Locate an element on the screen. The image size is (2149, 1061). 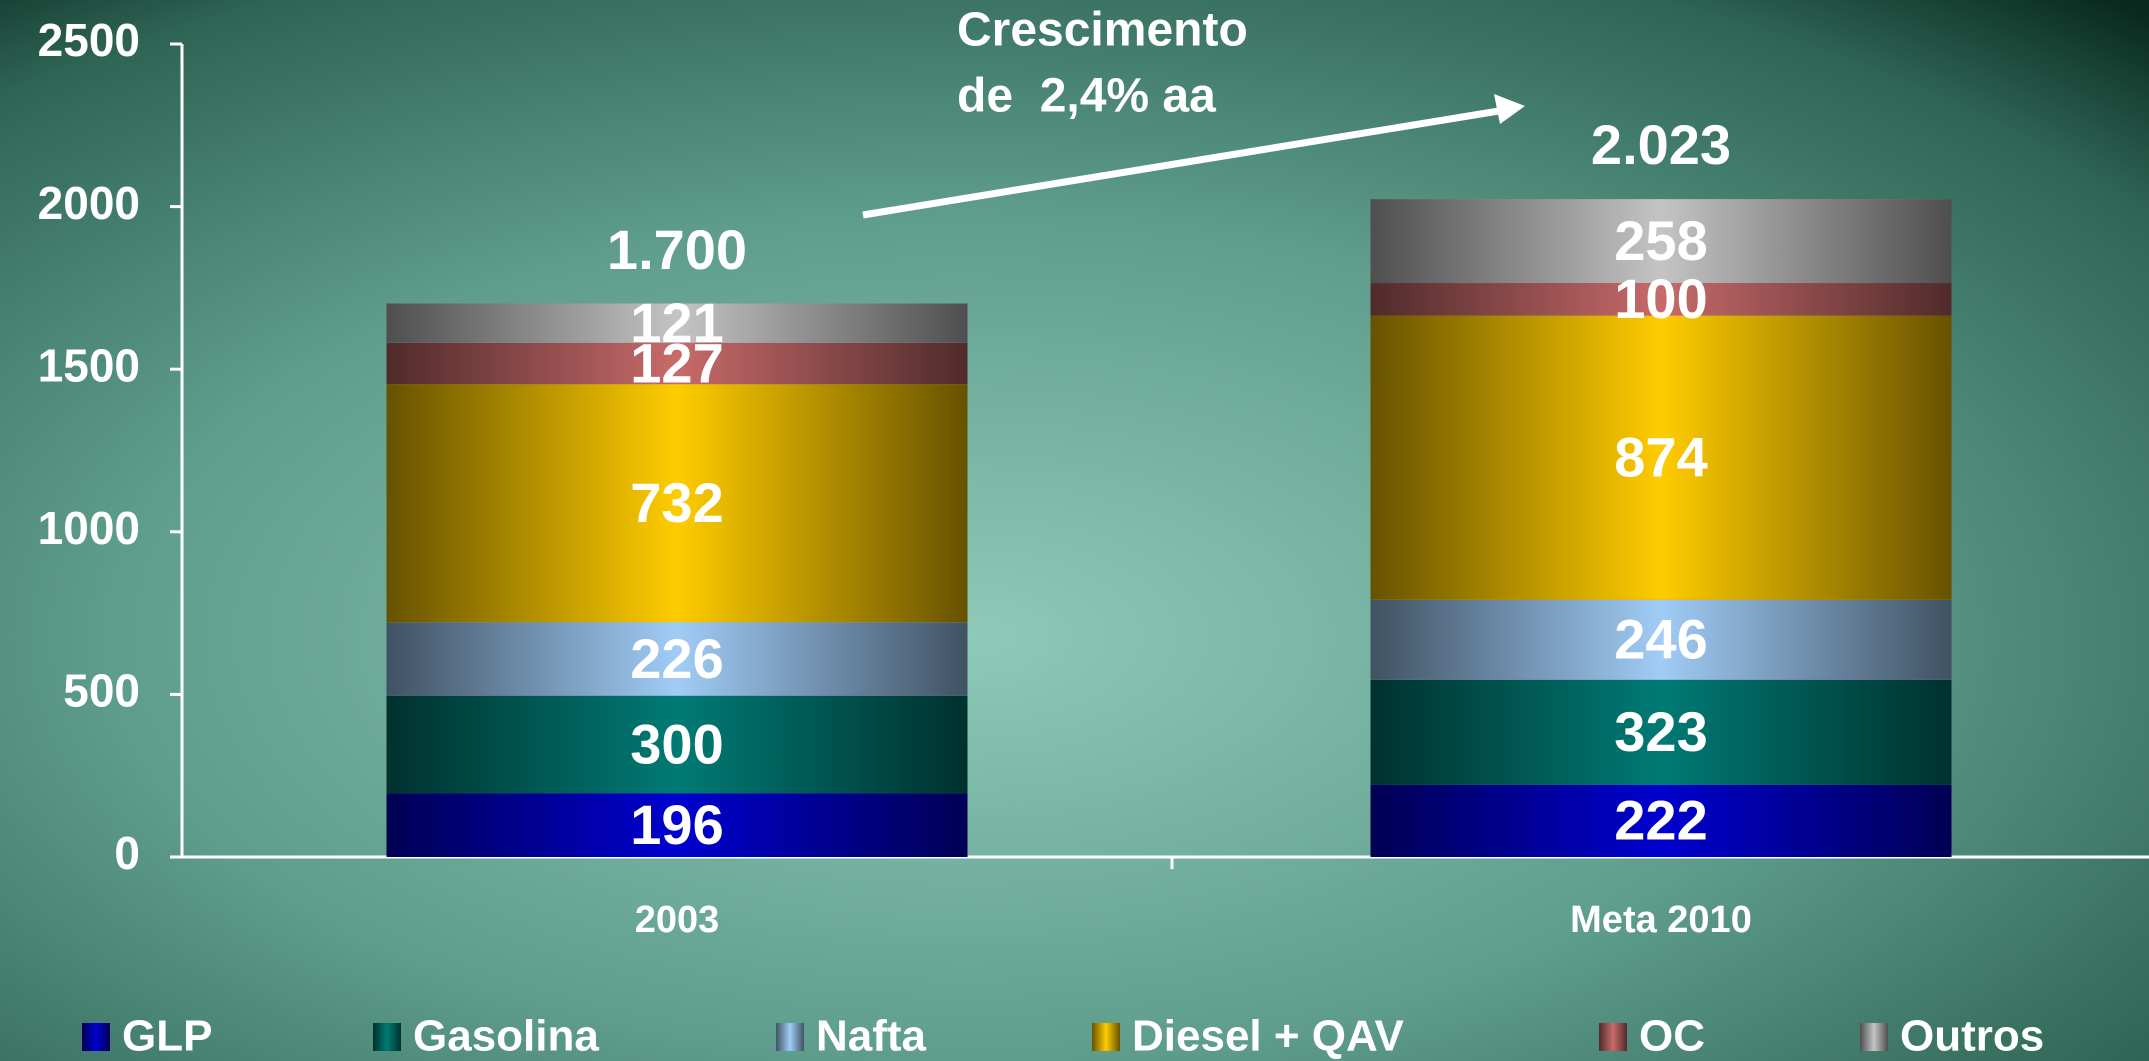
value-label: 196 is located at coordinates (676, 824).